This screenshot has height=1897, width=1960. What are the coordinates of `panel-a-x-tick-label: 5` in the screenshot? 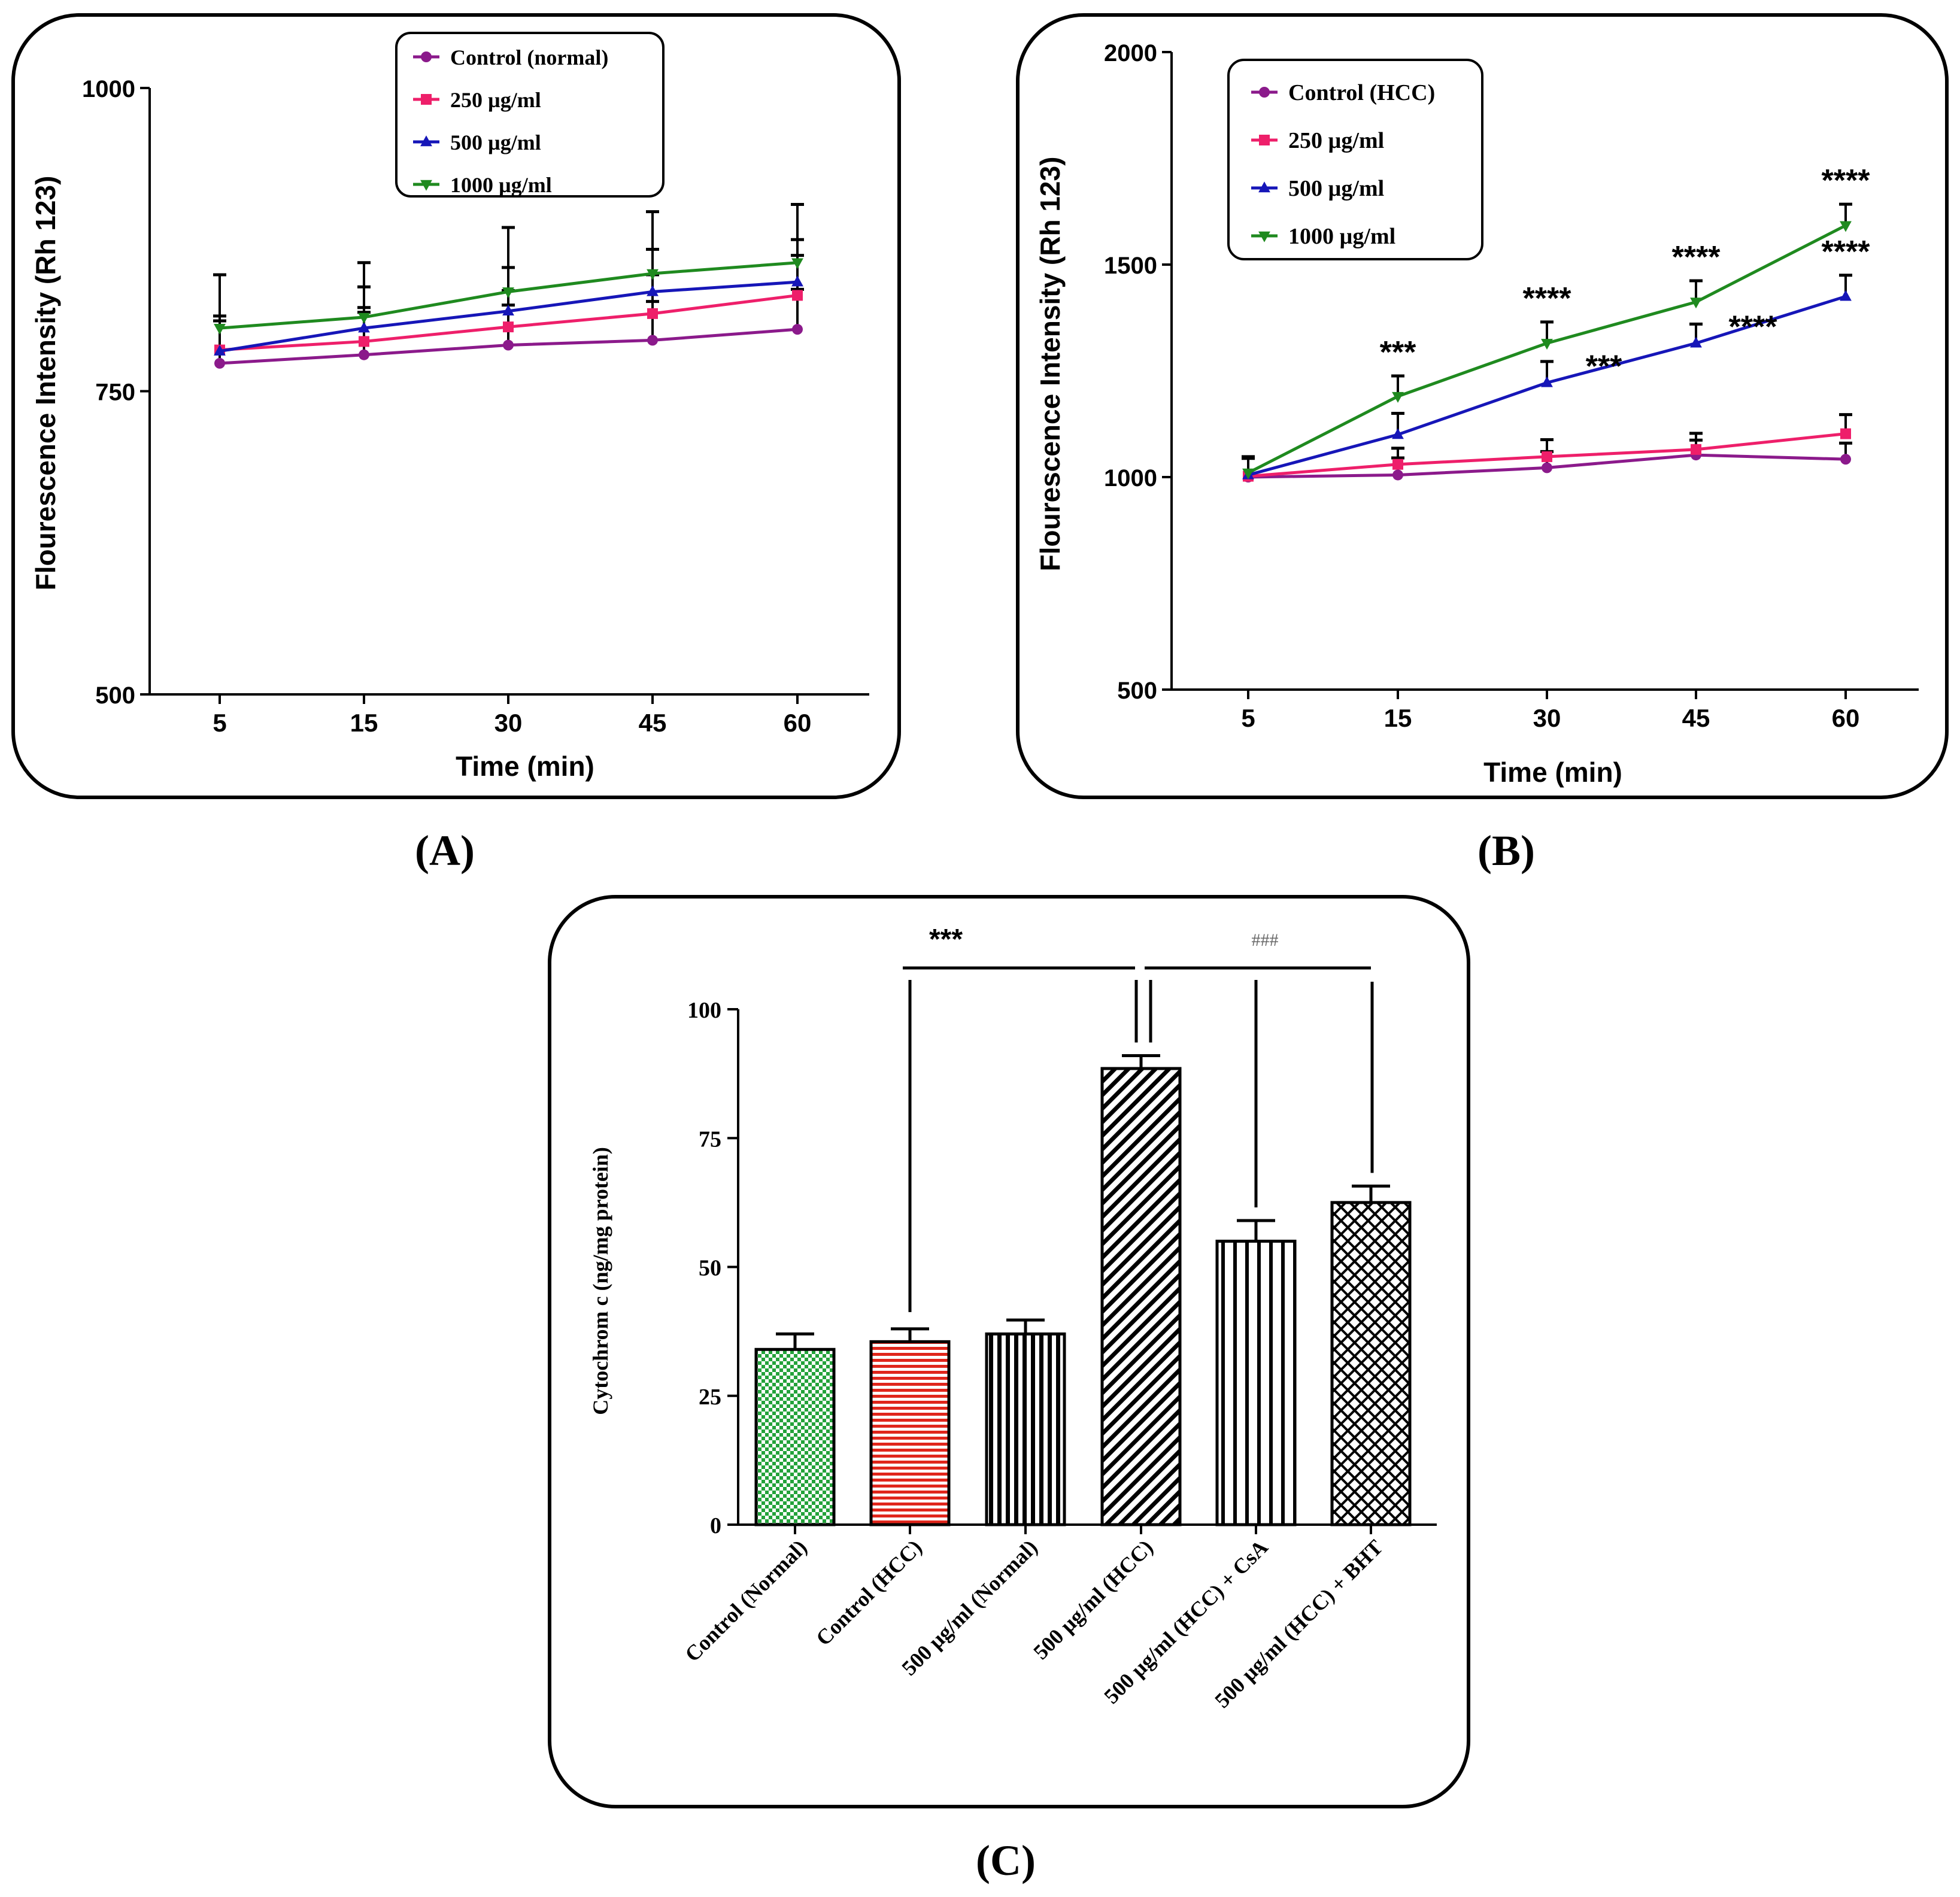 It's located at (219, 723).